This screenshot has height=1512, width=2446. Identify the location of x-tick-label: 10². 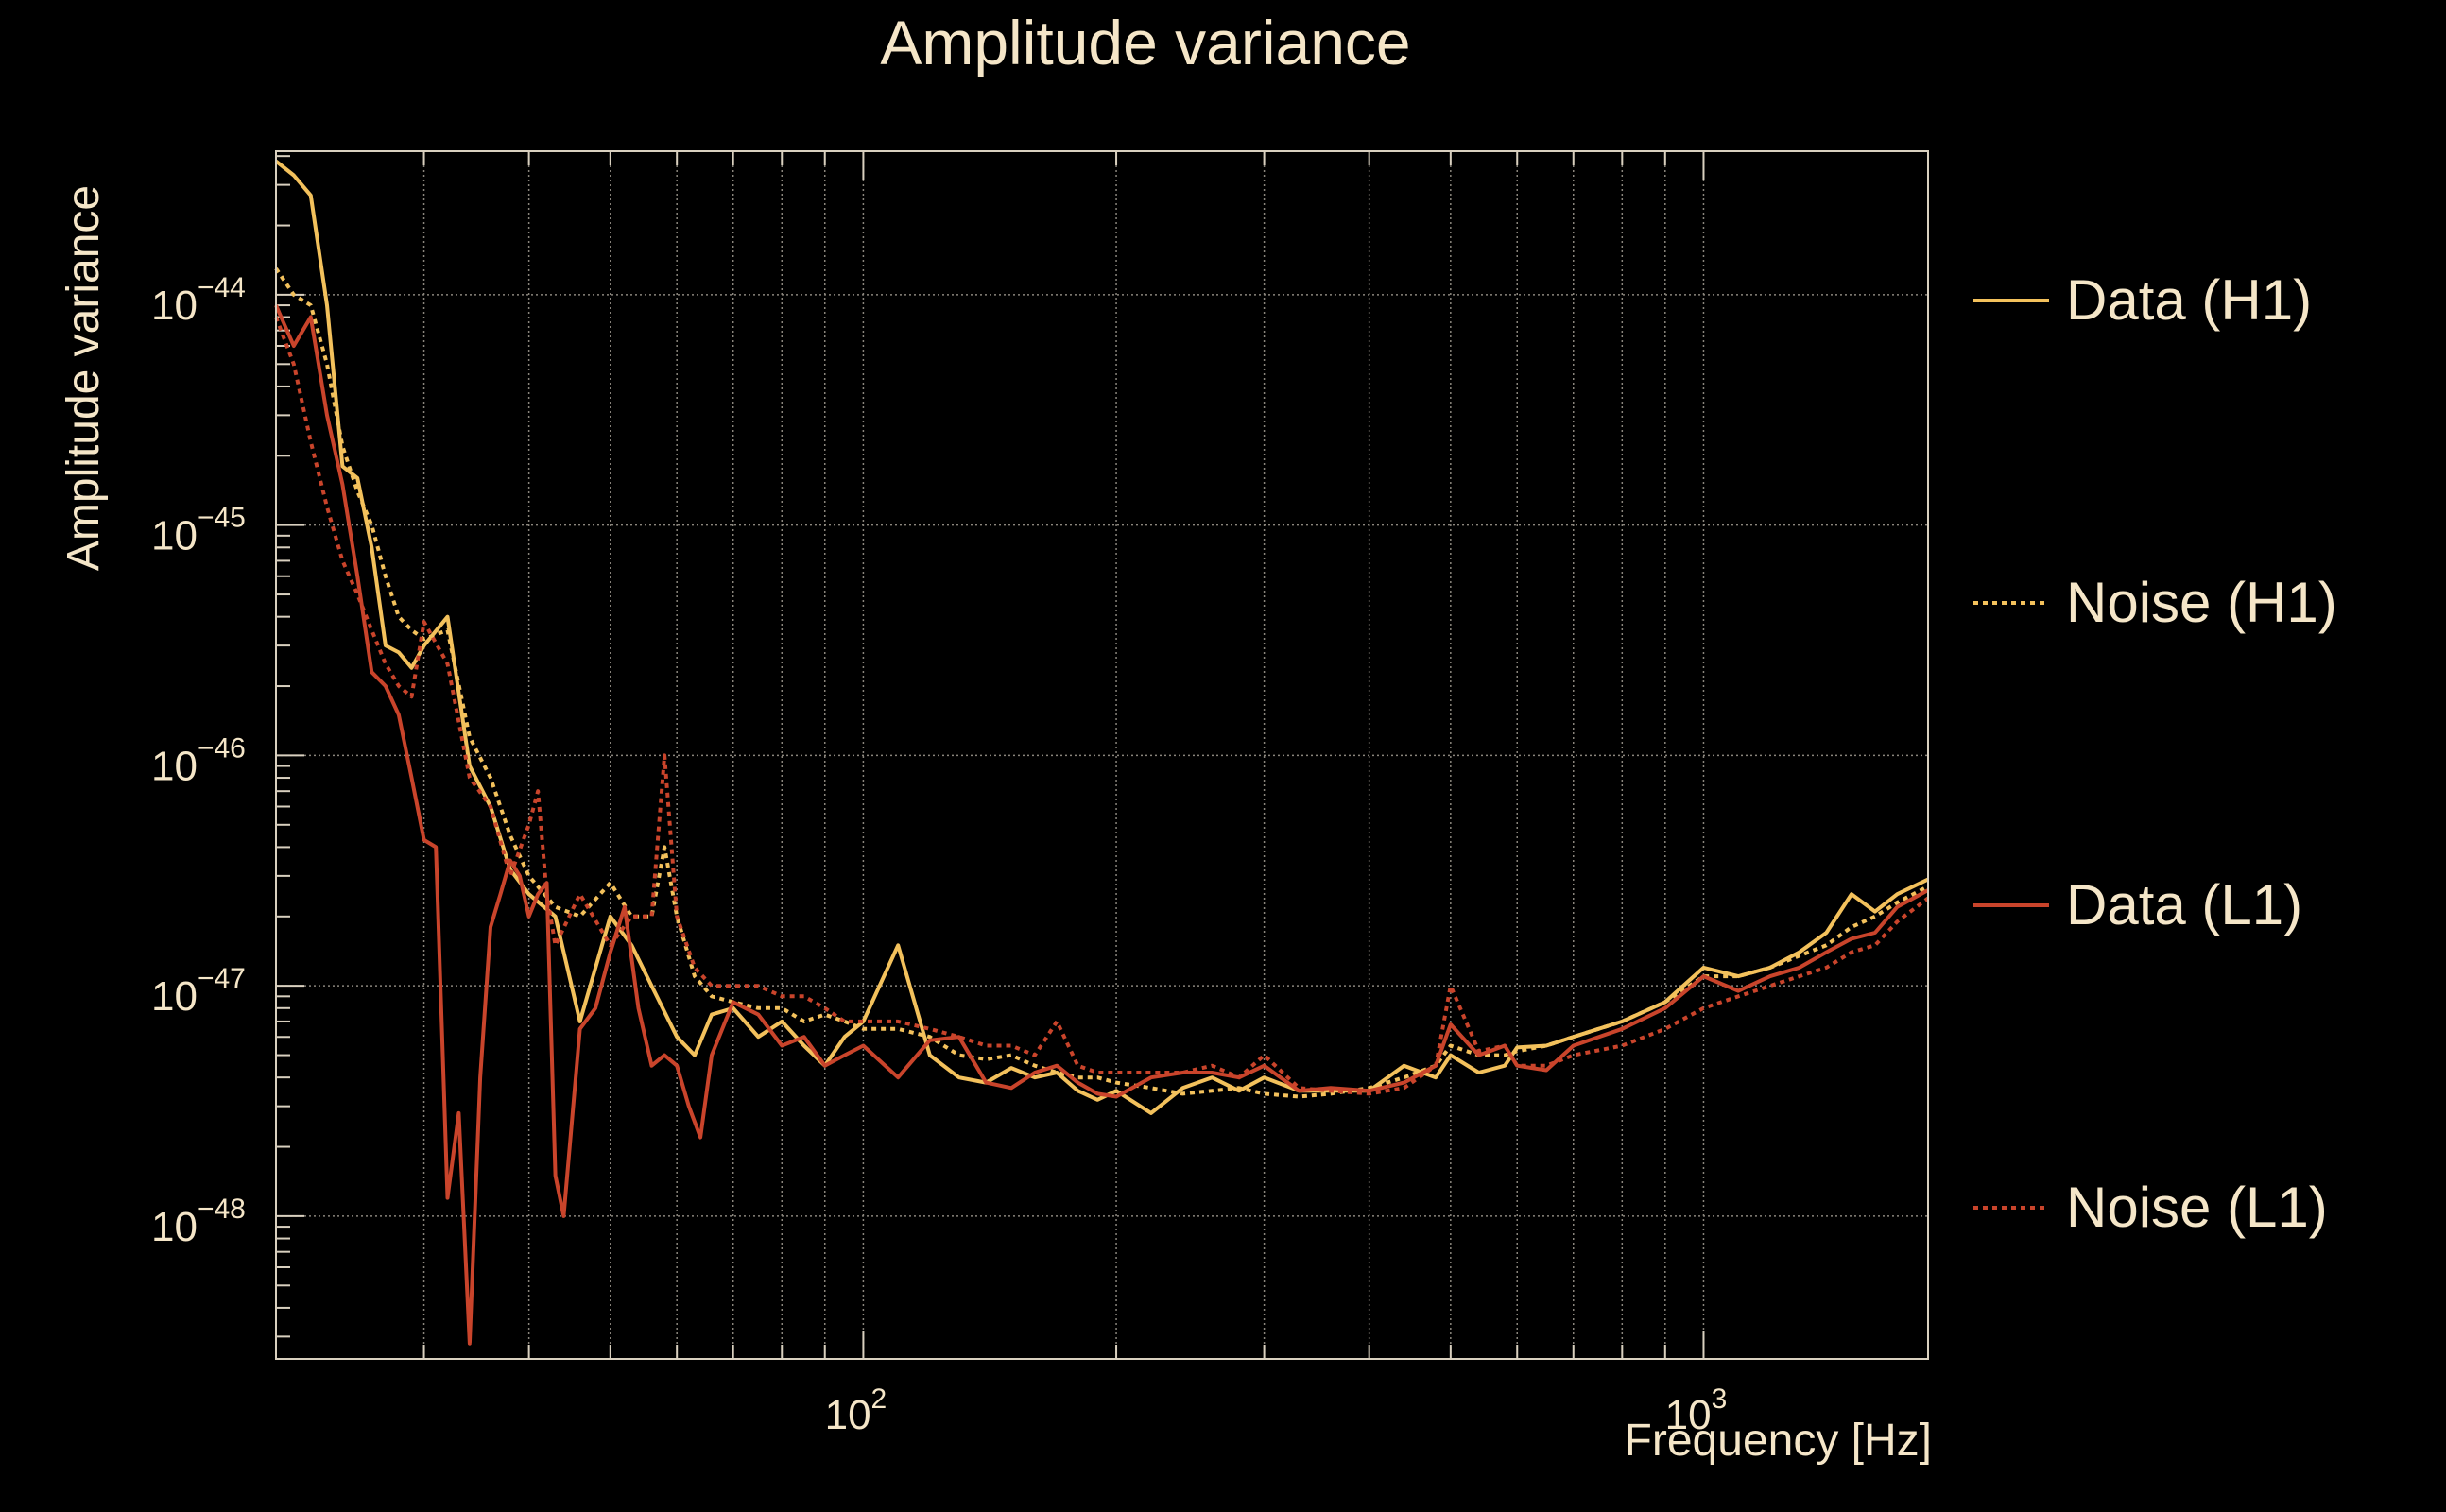
(856, 1410).